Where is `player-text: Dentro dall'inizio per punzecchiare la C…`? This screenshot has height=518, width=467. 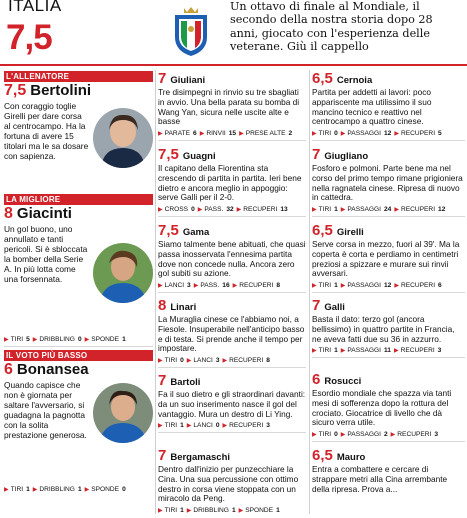
player-text: Dentro dall'inizio per punzecchiare la C… is located at coordinates (228, 484).